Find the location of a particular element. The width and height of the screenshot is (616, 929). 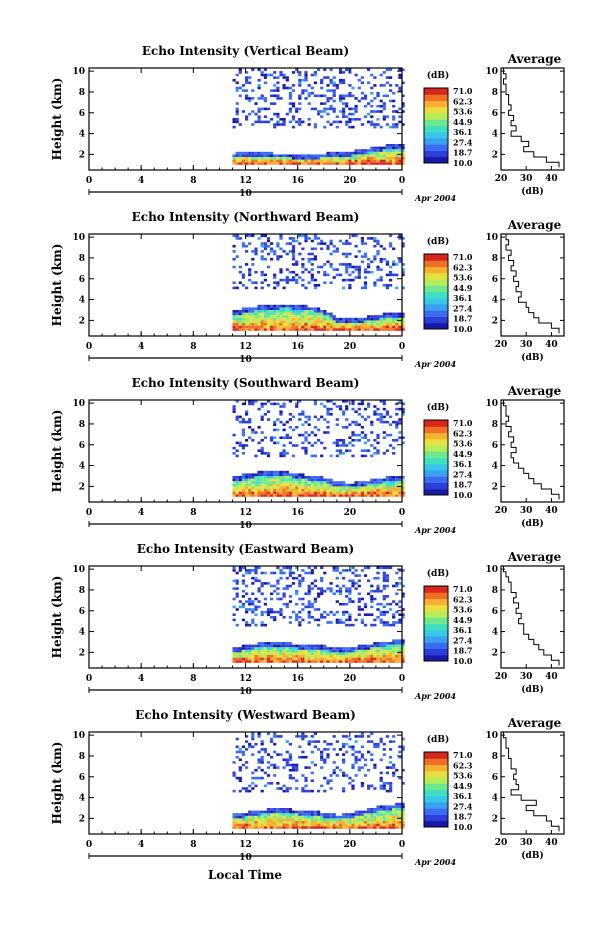

colorbar-swatch is located at coordinates (436, 824).